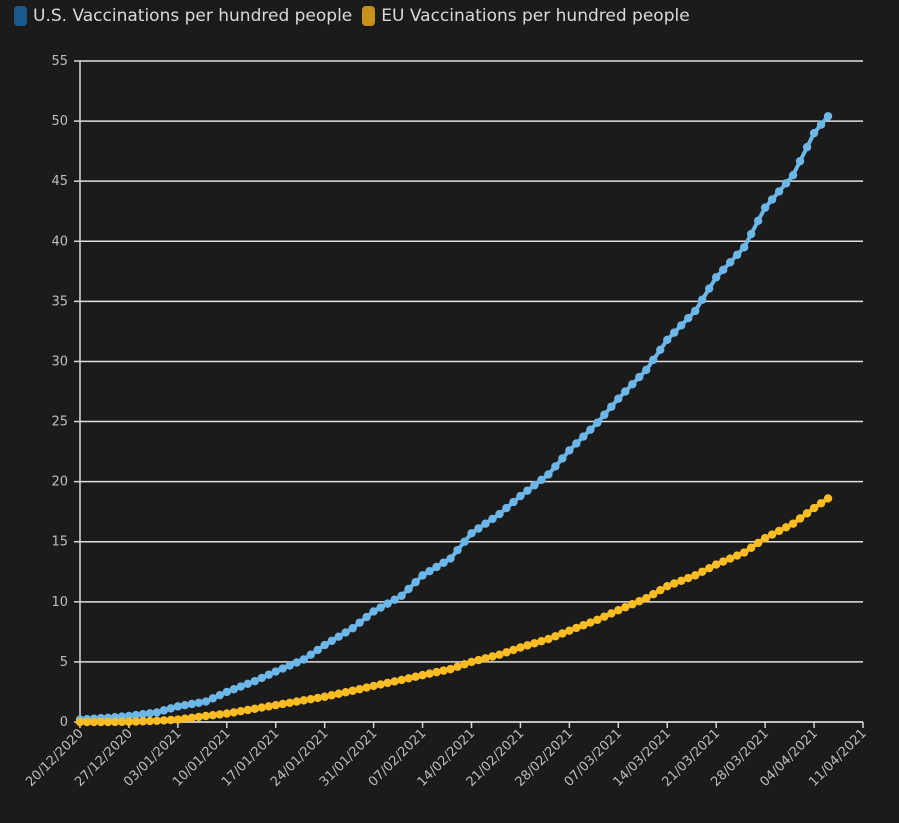 Image resolution: width=899 pixels, height=823 pixels. Describe the element at coordinates (59, 422) in the screenshot. I see `y-tick-label-25: 25` at that location.